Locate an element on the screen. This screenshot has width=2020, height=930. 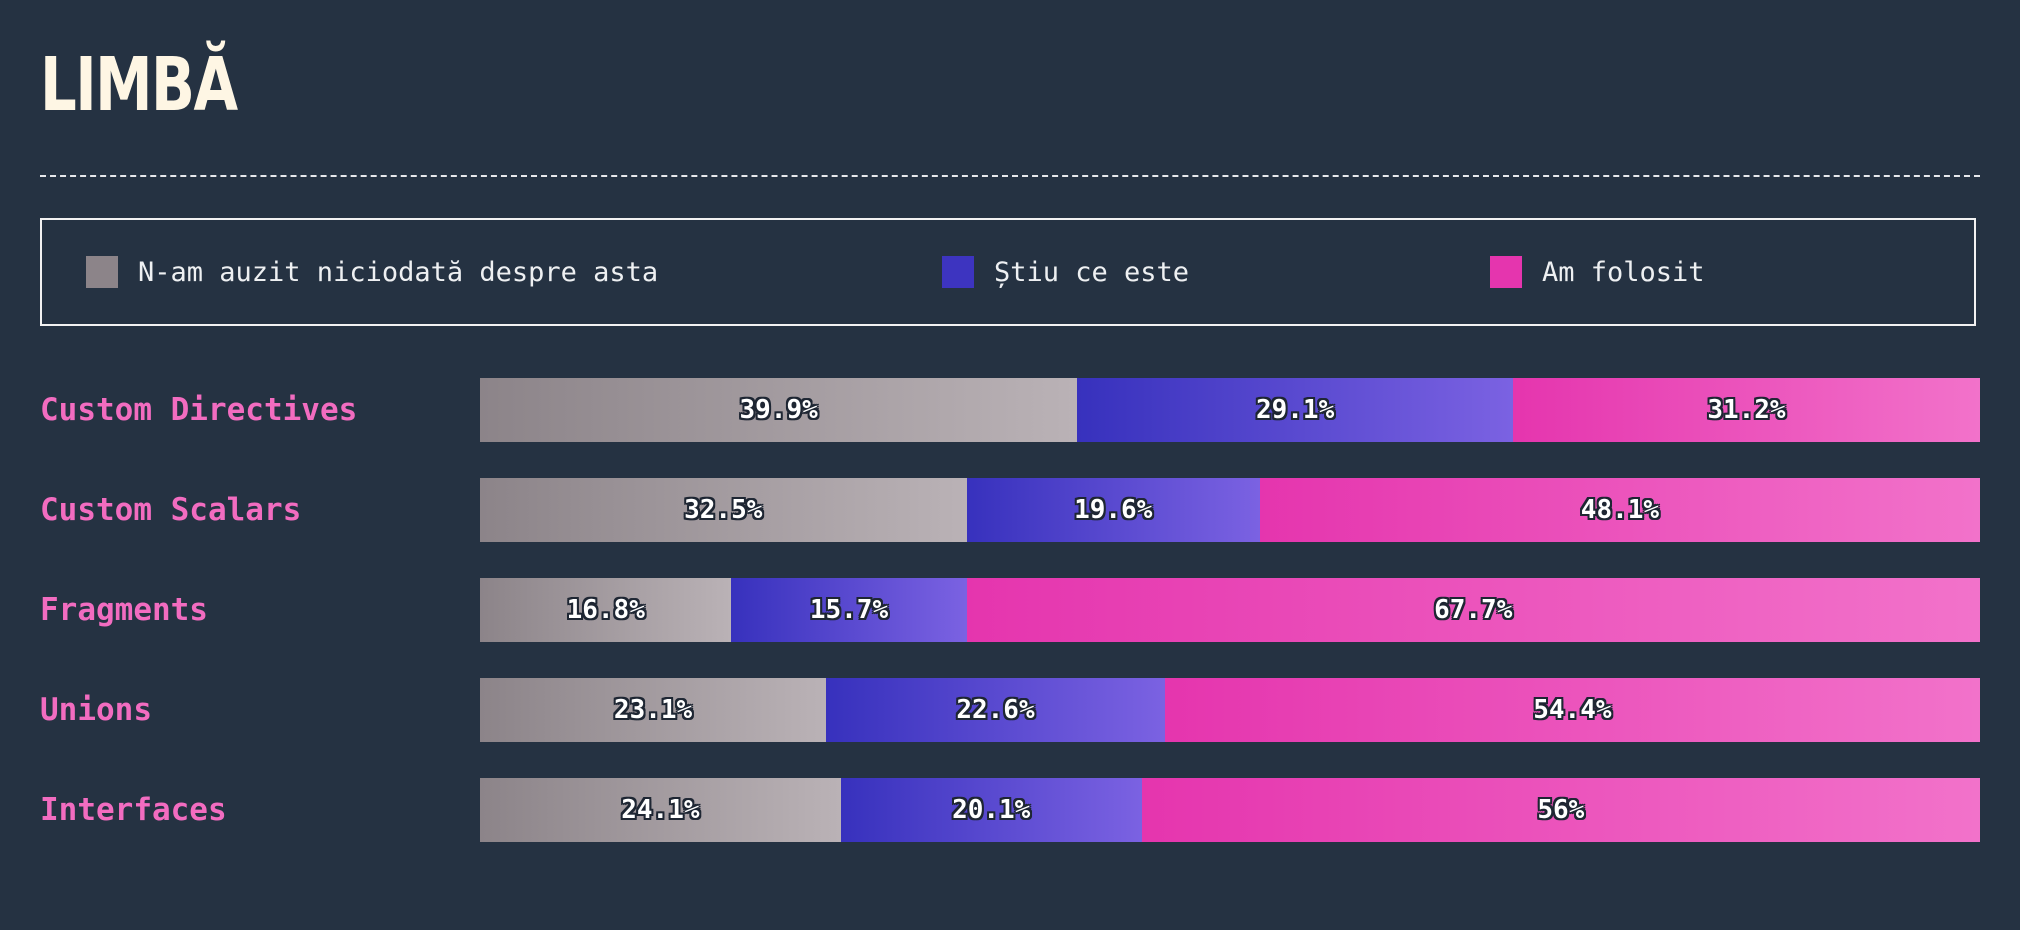
bar-segment-used: 54.4% is located at coordinates (1572, 710).